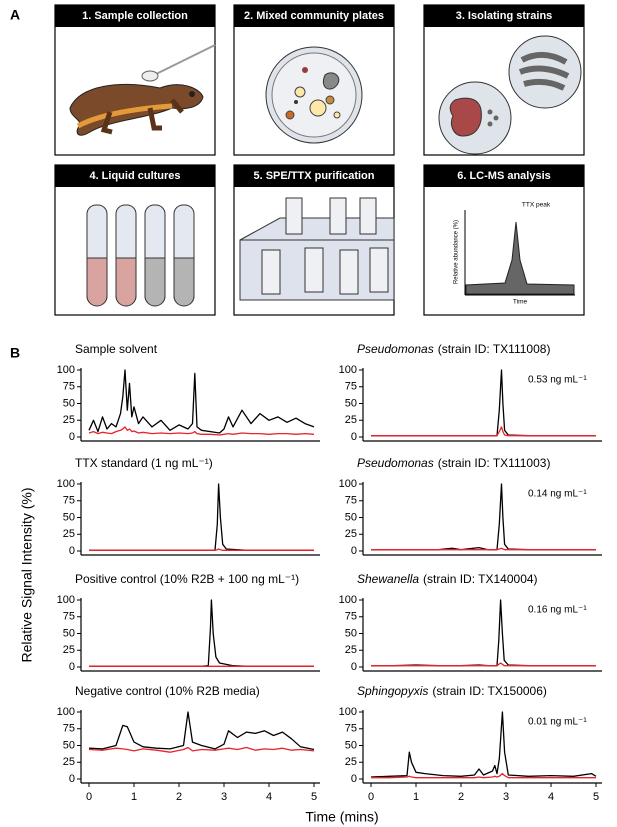 The height and width of the screenshot is (827, 617). What do you see at coordinates (557, 494) in the screenshot?
I see `annotation: 0.14 ng mL⁻¹` at bounding box center [557, 494].